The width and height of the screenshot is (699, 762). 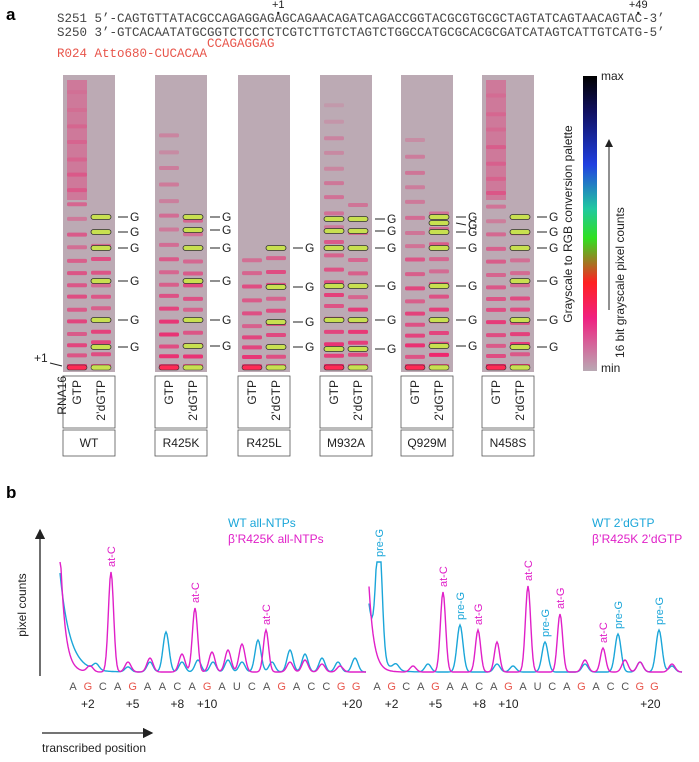 I want to click on panel-label: a, so click(x=11, y=14).